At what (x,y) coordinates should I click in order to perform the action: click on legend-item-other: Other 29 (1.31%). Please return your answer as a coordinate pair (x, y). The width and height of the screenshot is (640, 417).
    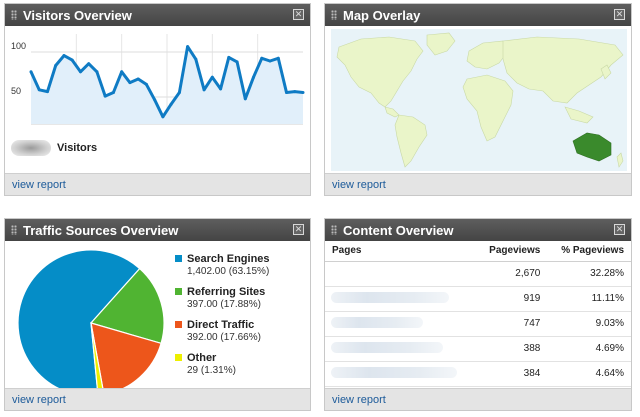
    Looking at the image, I should click on (222, 364).